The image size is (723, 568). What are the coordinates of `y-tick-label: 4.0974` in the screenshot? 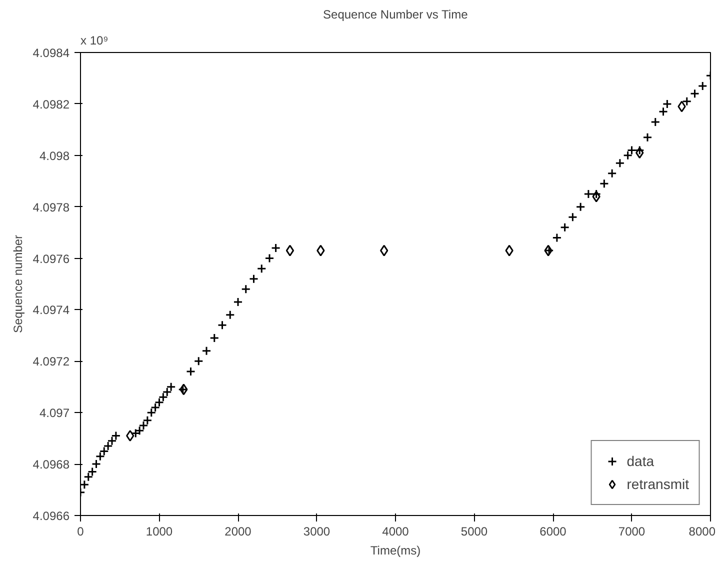 It's located at (51, 310).